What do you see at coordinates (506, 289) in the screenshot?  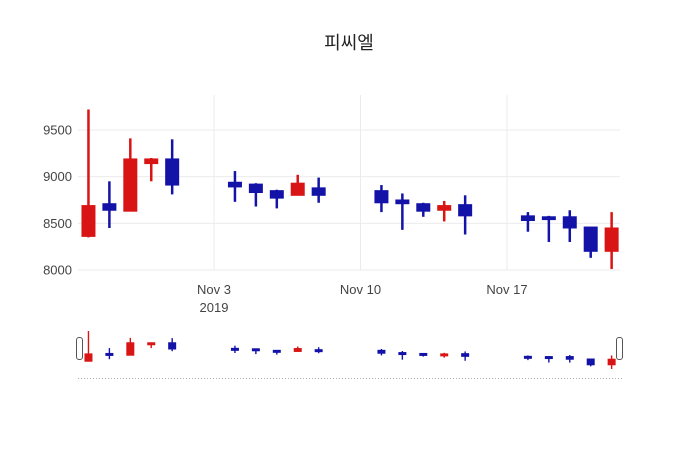 I see `x-axis-tick-label: Nov 17` at bounding box center [506, 289].